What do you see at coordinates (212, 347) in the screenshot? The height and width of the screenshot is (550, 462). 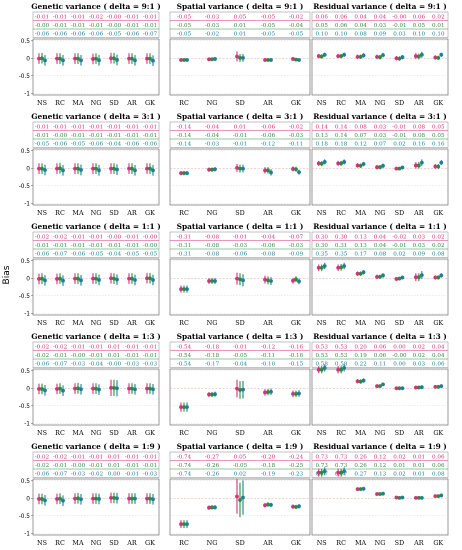 I see `table-cell: -0.18` at bounding box center [212, 347].